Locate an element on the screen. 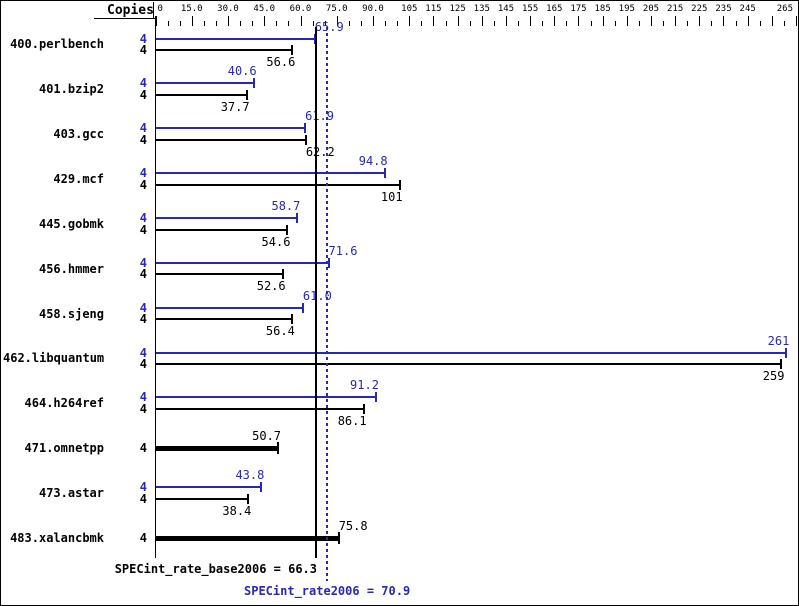 The image size is (799, 606). benchmark-name: 473.astar is located at coordinates (71, 493).